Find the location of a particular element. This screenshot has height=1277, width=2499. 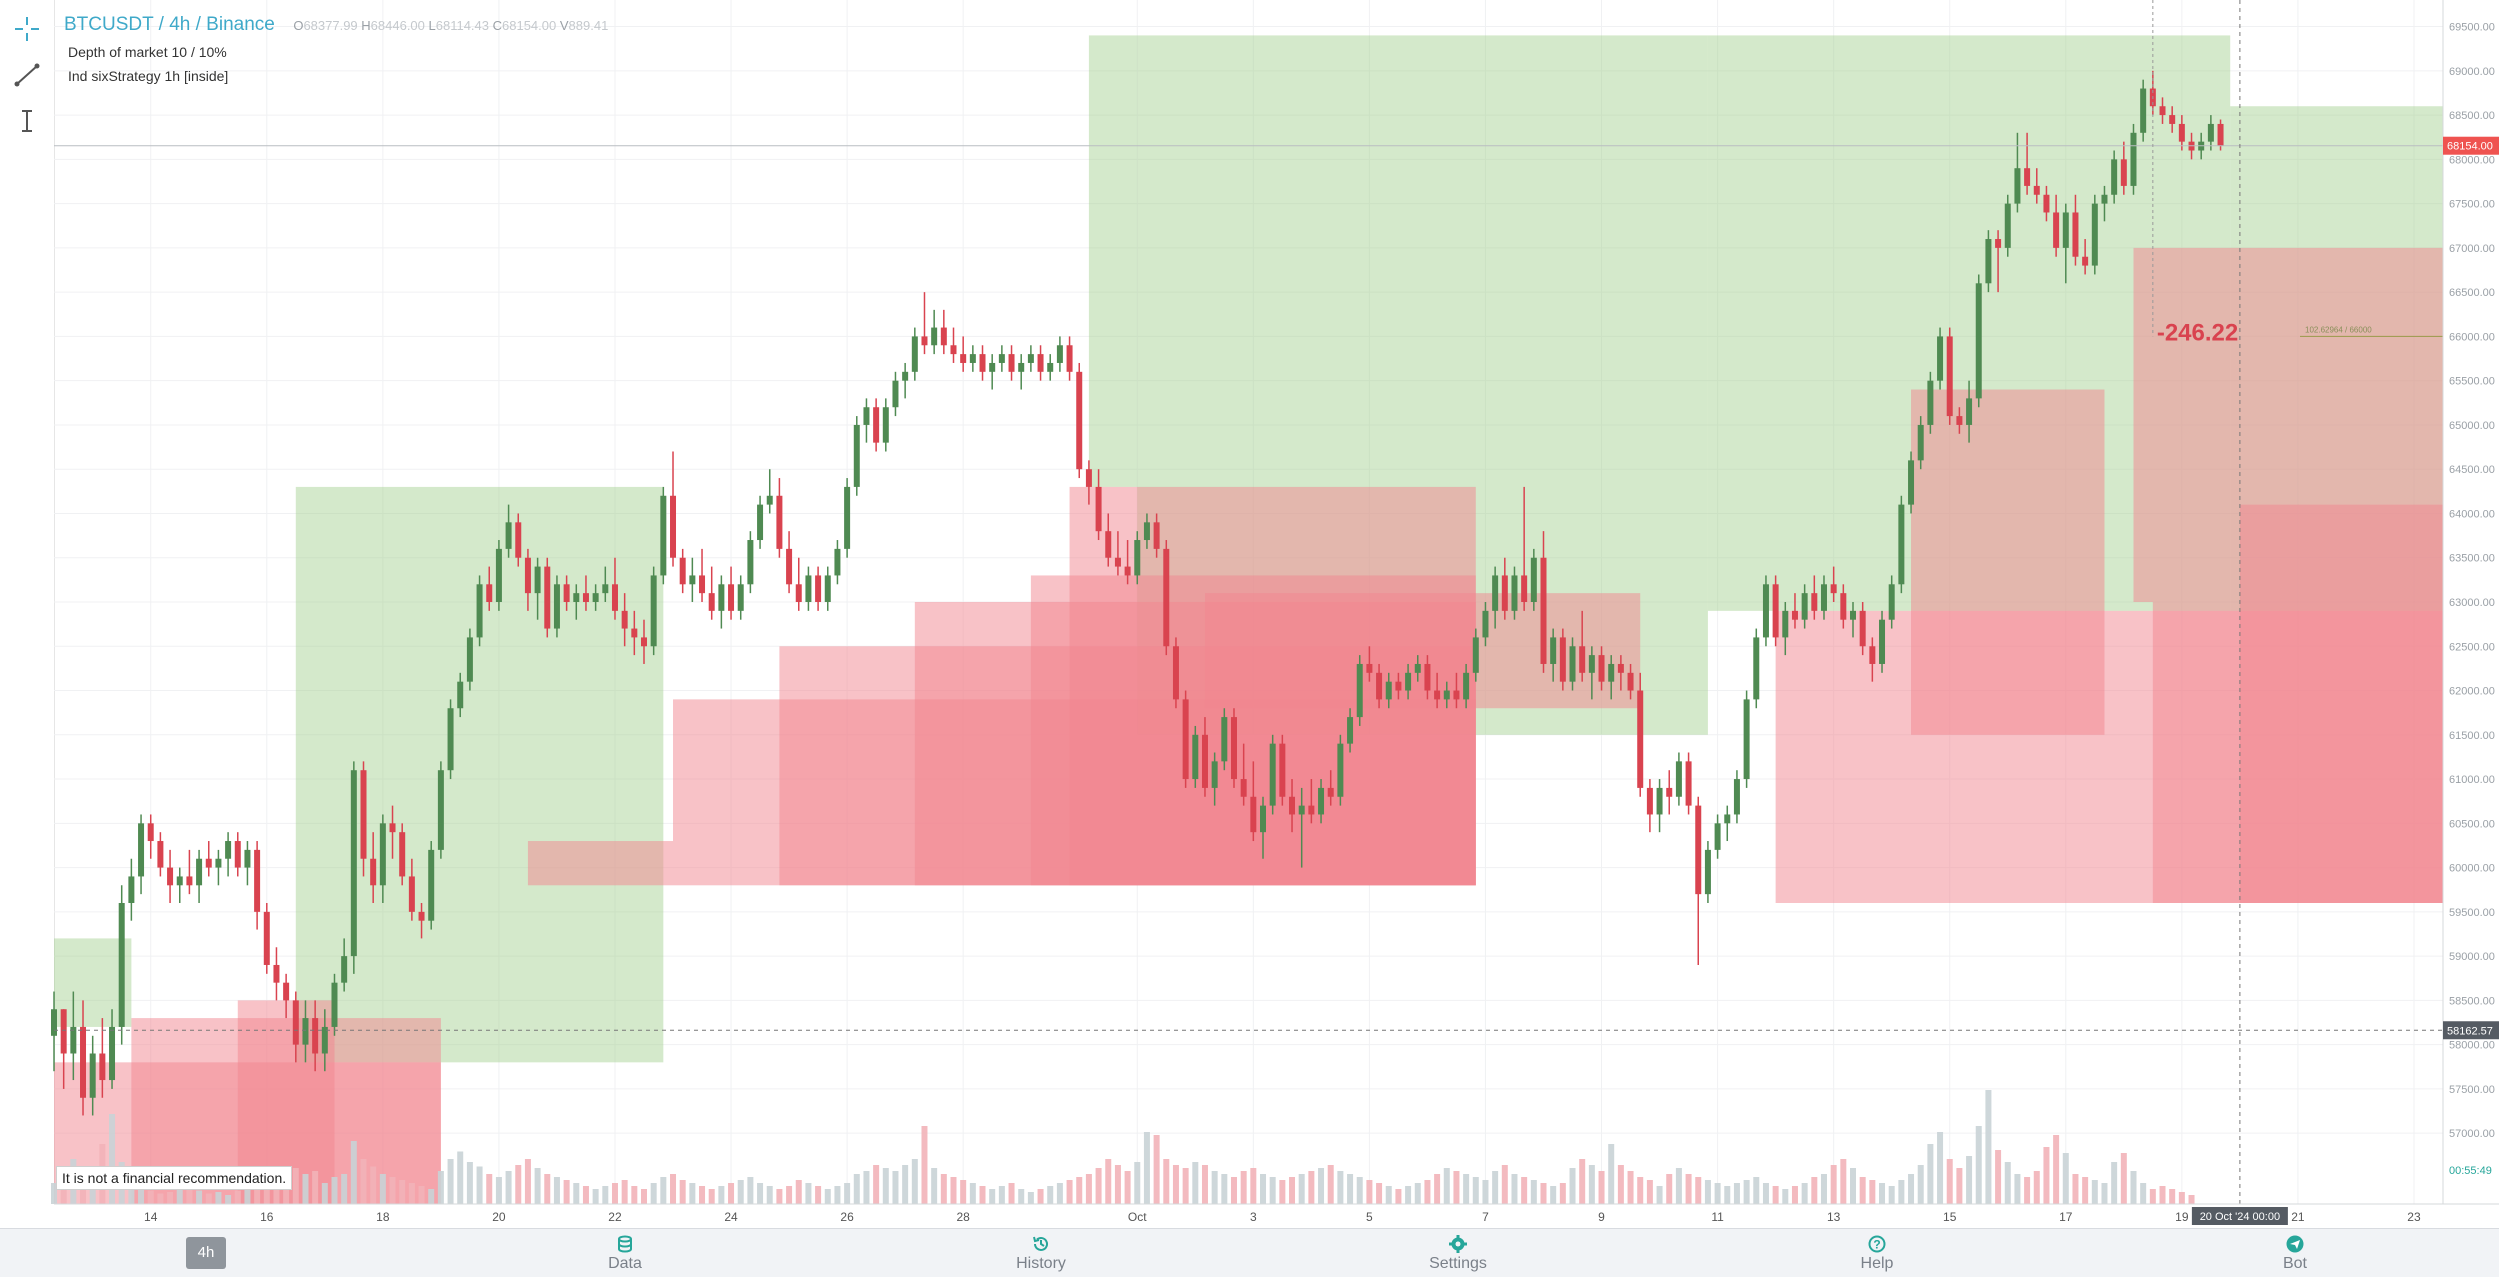

time-tick-label: 17 is located at coordinates (2066, 1217).